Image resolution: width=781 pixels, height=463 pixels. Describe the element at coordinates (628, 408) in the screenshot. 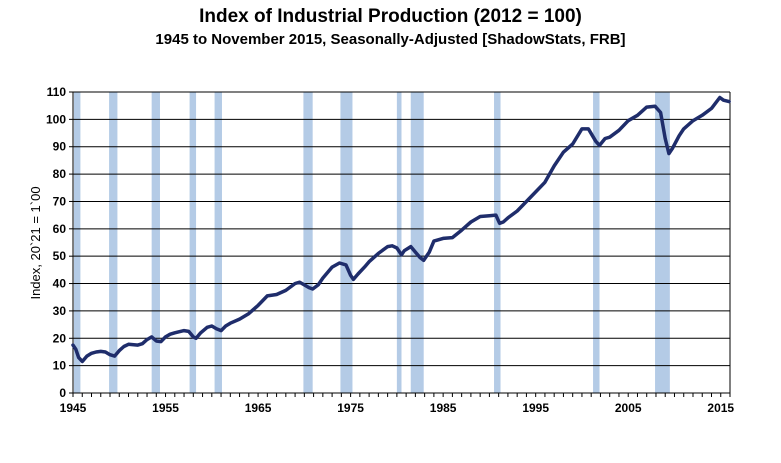

I see `x-tick-label-2005: 2005` at that location.